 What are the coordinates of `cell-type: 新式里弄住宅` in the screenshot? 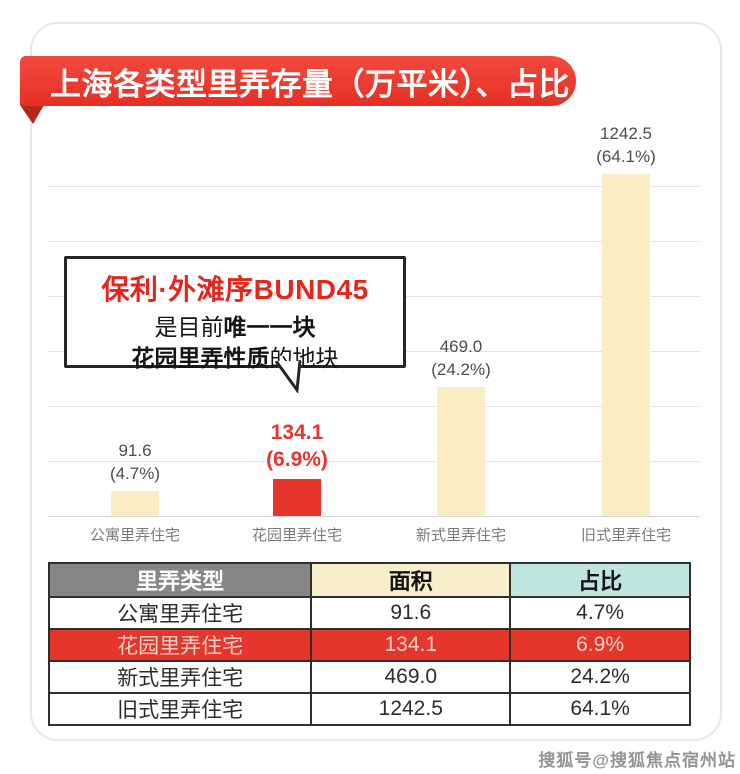 It's located at (180, 677).